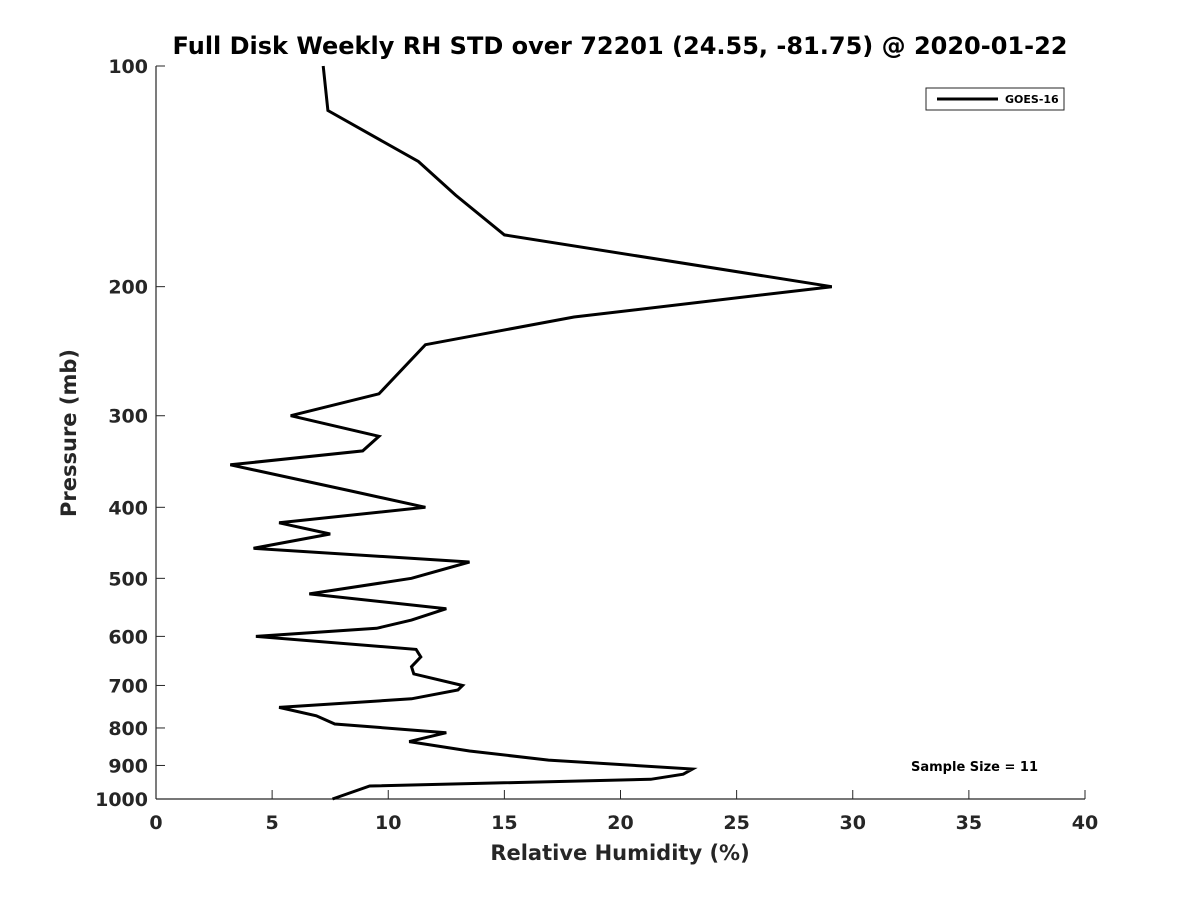 The height and width of the screenshot is (900, 1200). What do you see at coordinates (121, 800) in the screenshot?
I see `y-tick-label: 1000` at bounding box center [121, 800].